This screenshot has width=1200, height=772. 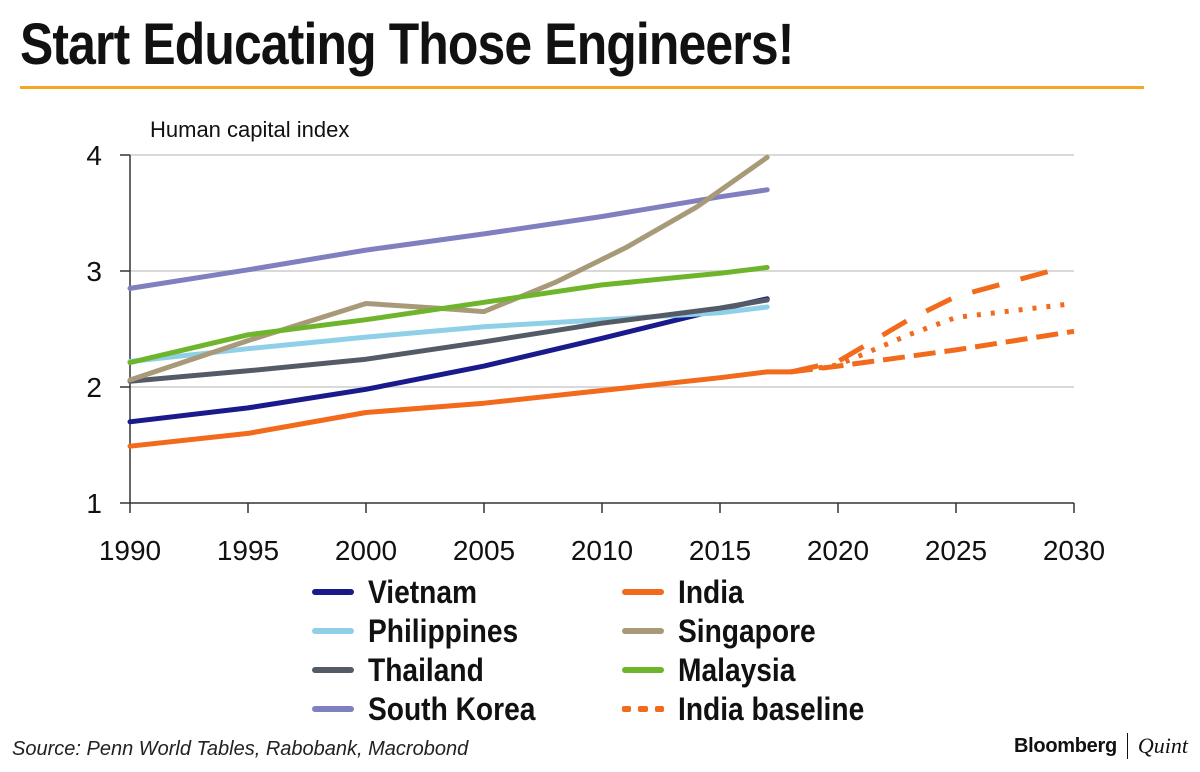 I want to click on legend-label-india-baseline: India baseline, so click(x=771, y=708).